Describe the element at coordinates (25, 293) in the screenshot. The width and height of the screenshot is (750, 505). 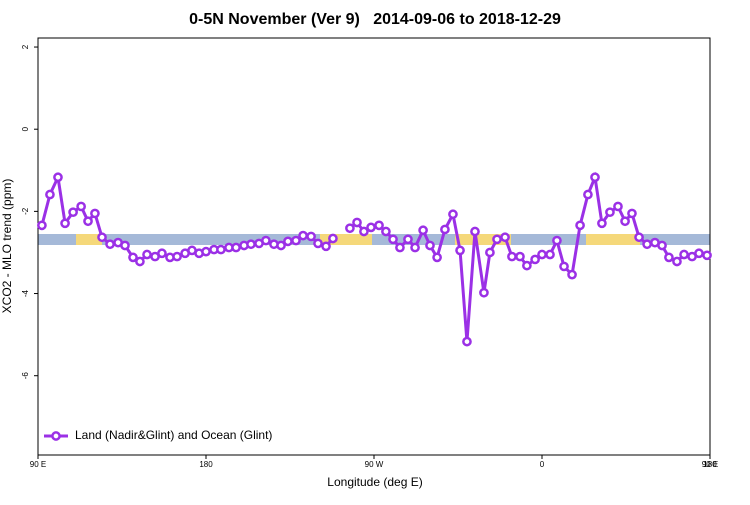
I see `y-tick-label: -4` at that location.